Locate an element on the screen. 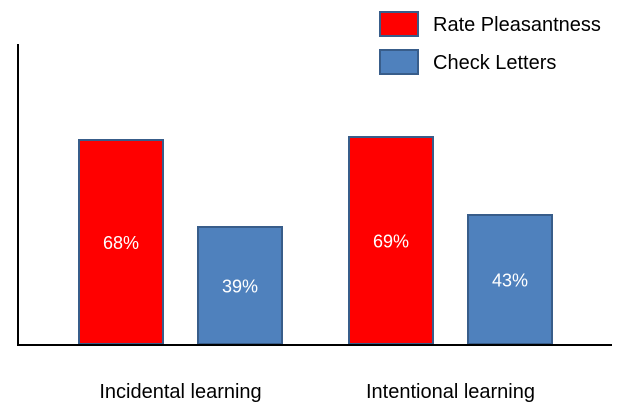 The height and width of the screenshot is (417, 625). legend-item-rate-pleasantness: Rate Pleasantness is located at coordinates (490, 24).